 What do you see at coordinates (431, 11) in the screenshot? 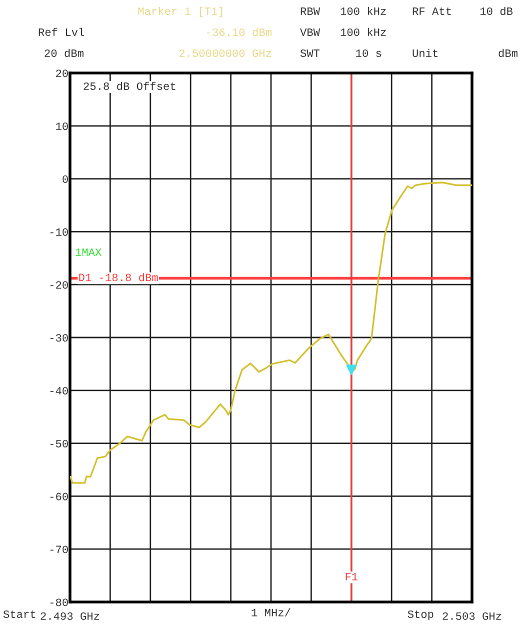
I see `text: RF Att` at bounding box center [431, 11].